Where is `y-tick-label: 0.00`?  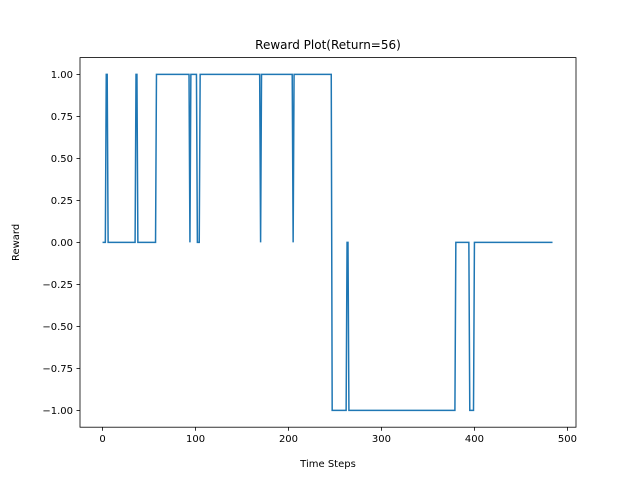 y-tick-label: 0.00 is located at coordinates (62, 243).